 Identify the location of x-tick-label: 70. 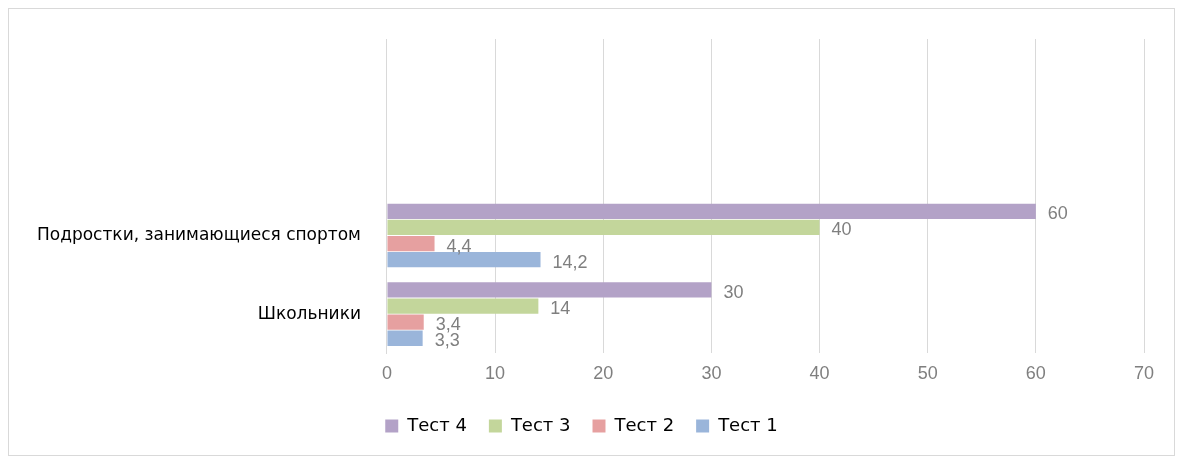
(1144, 373).